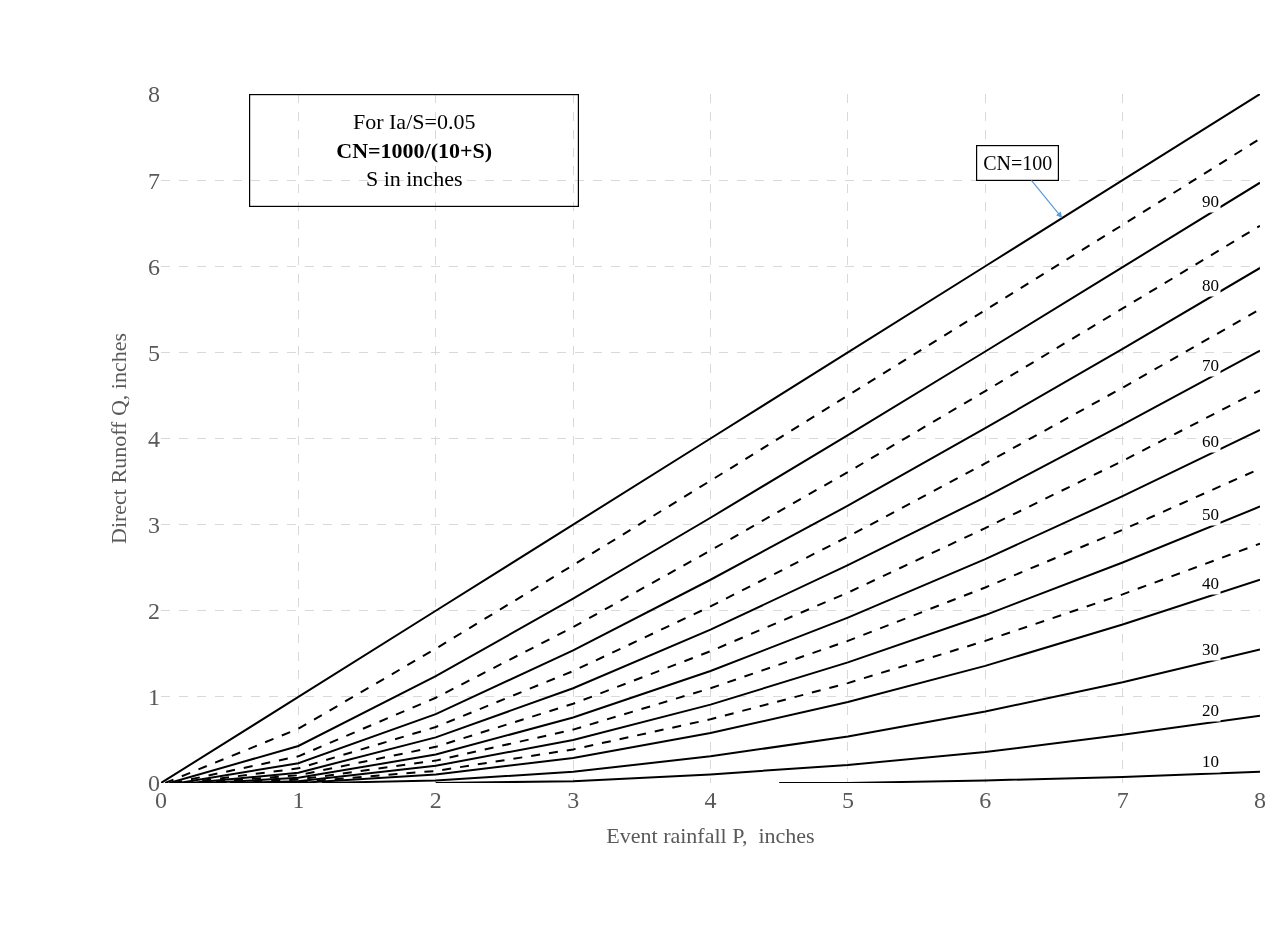 This screenshot has height=925, width=1284. Describe the element at coordinates (1210, 649) in the screenshot. I see `series-label: 30` at that location.